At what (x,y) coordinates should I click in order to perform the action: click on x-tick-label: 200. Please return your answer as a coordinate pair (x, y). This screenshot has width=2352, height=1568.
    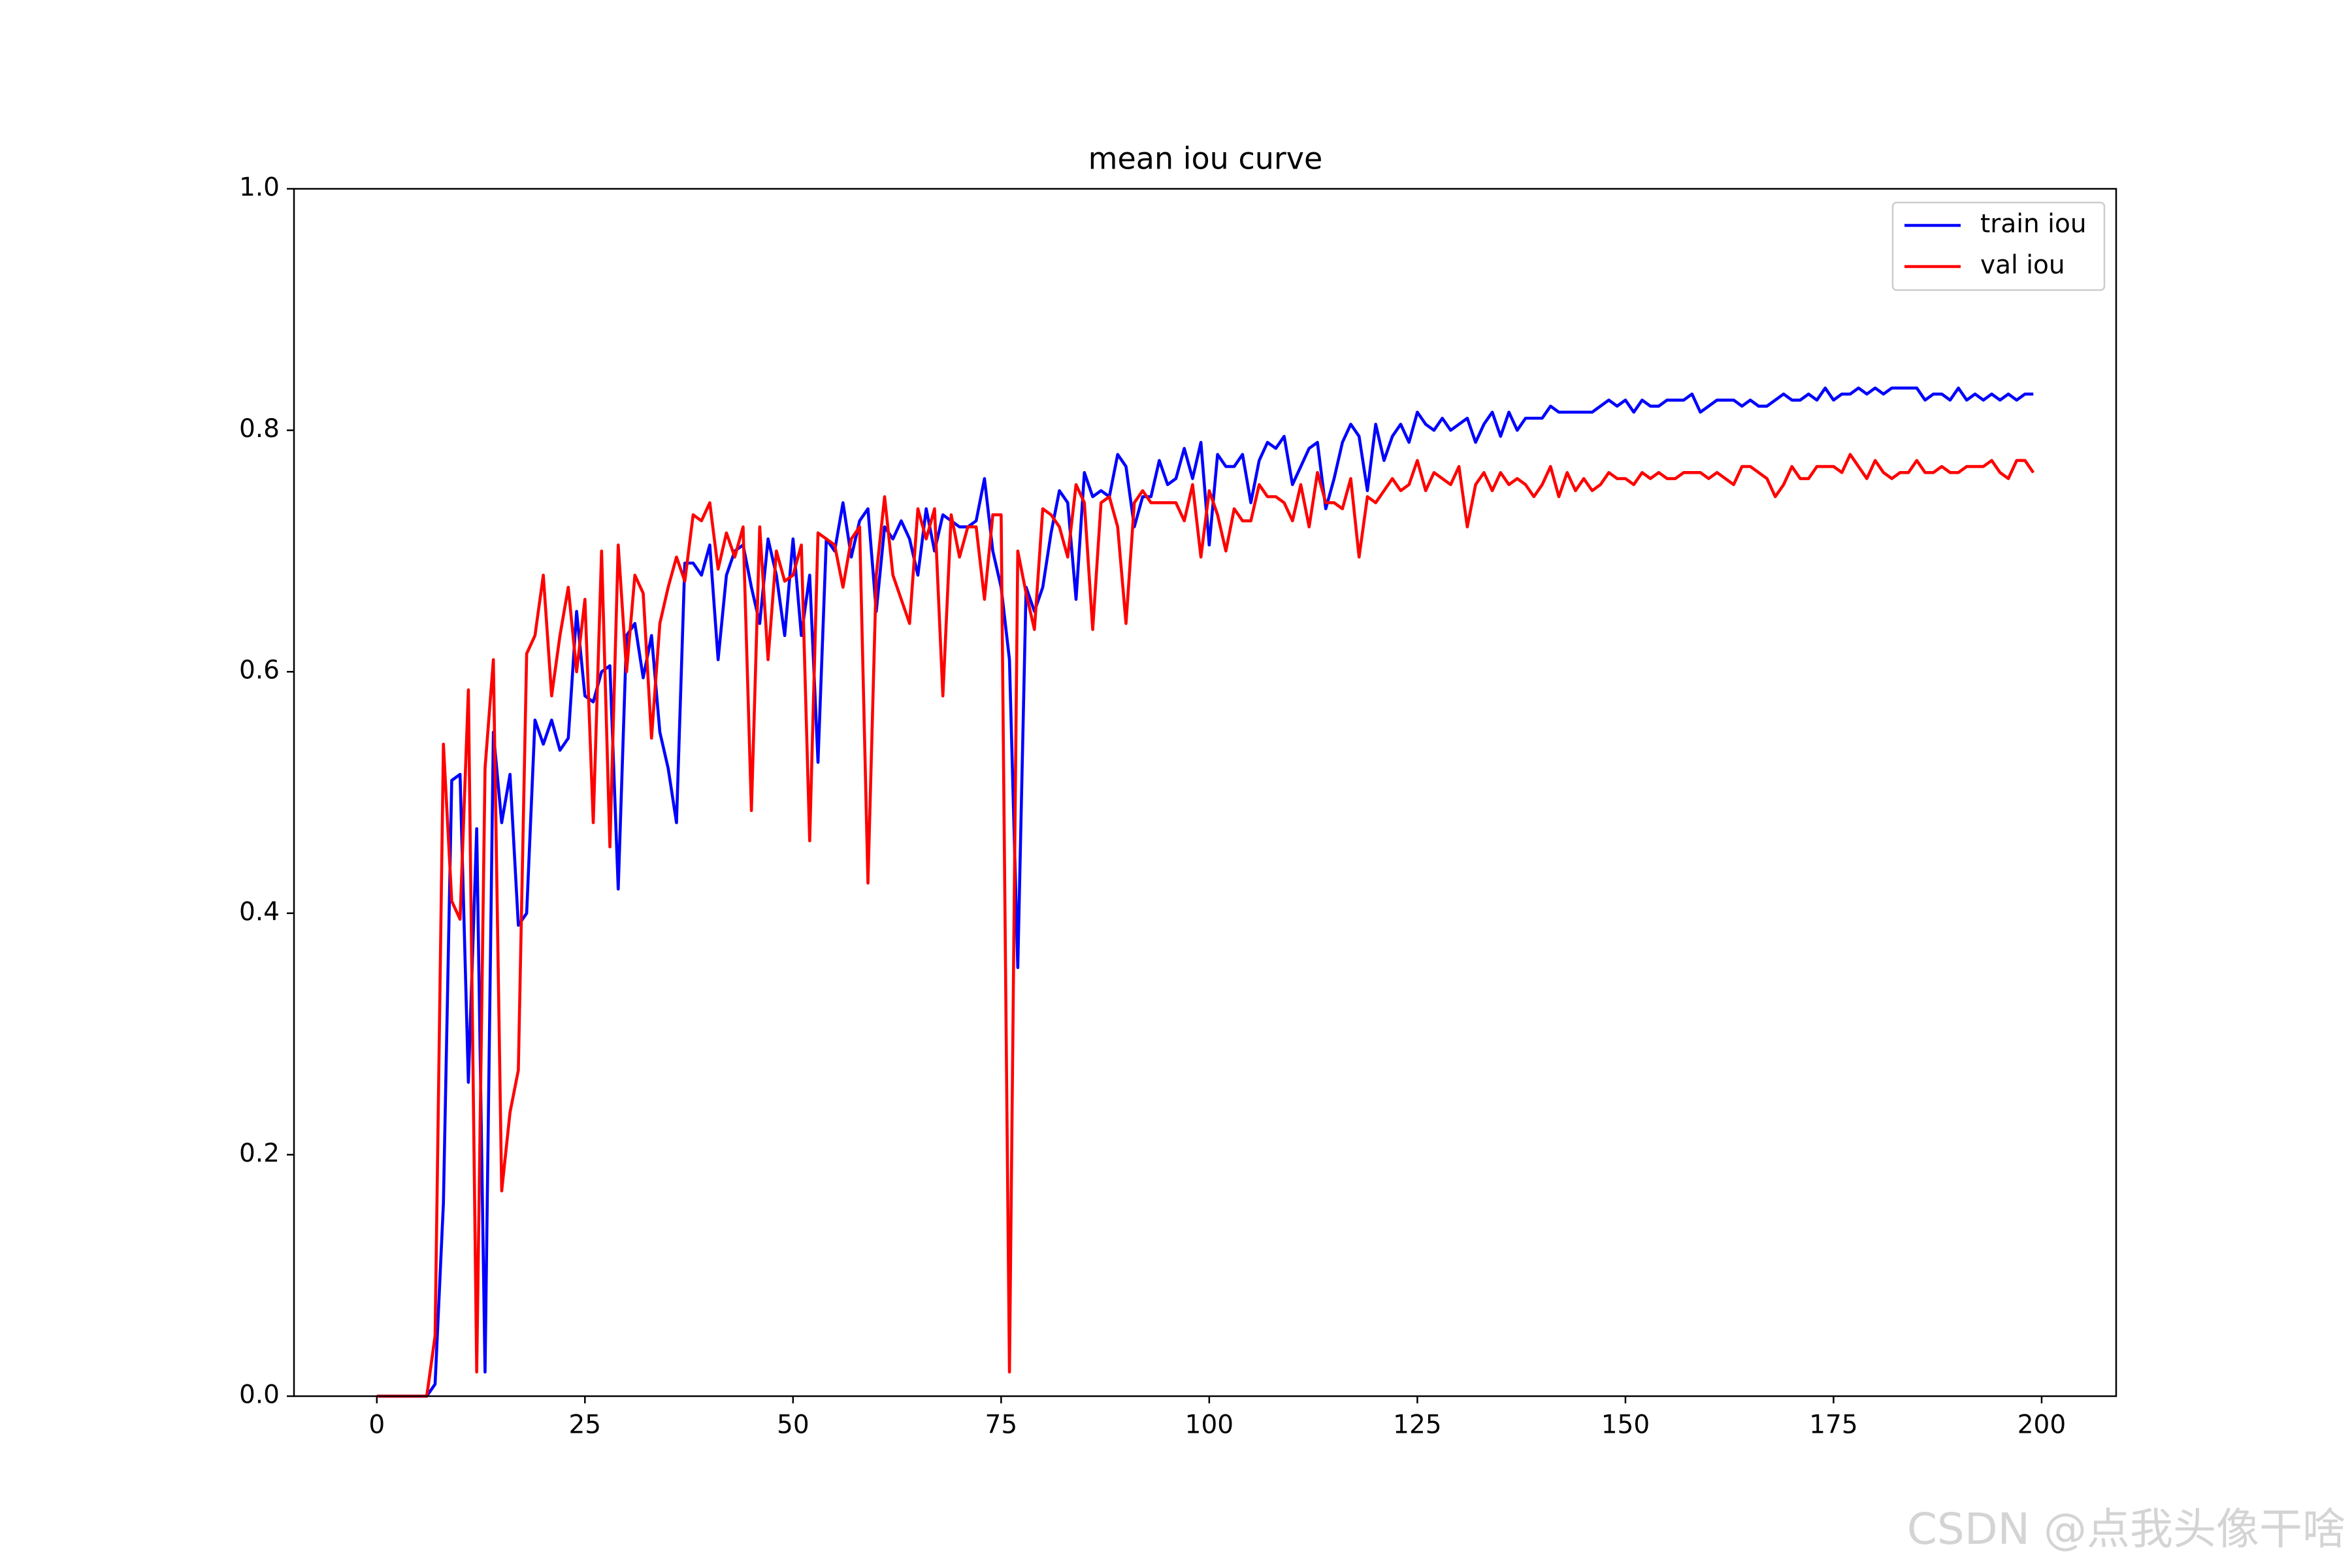
    Looking at the image, I should click on (2041, 1425).